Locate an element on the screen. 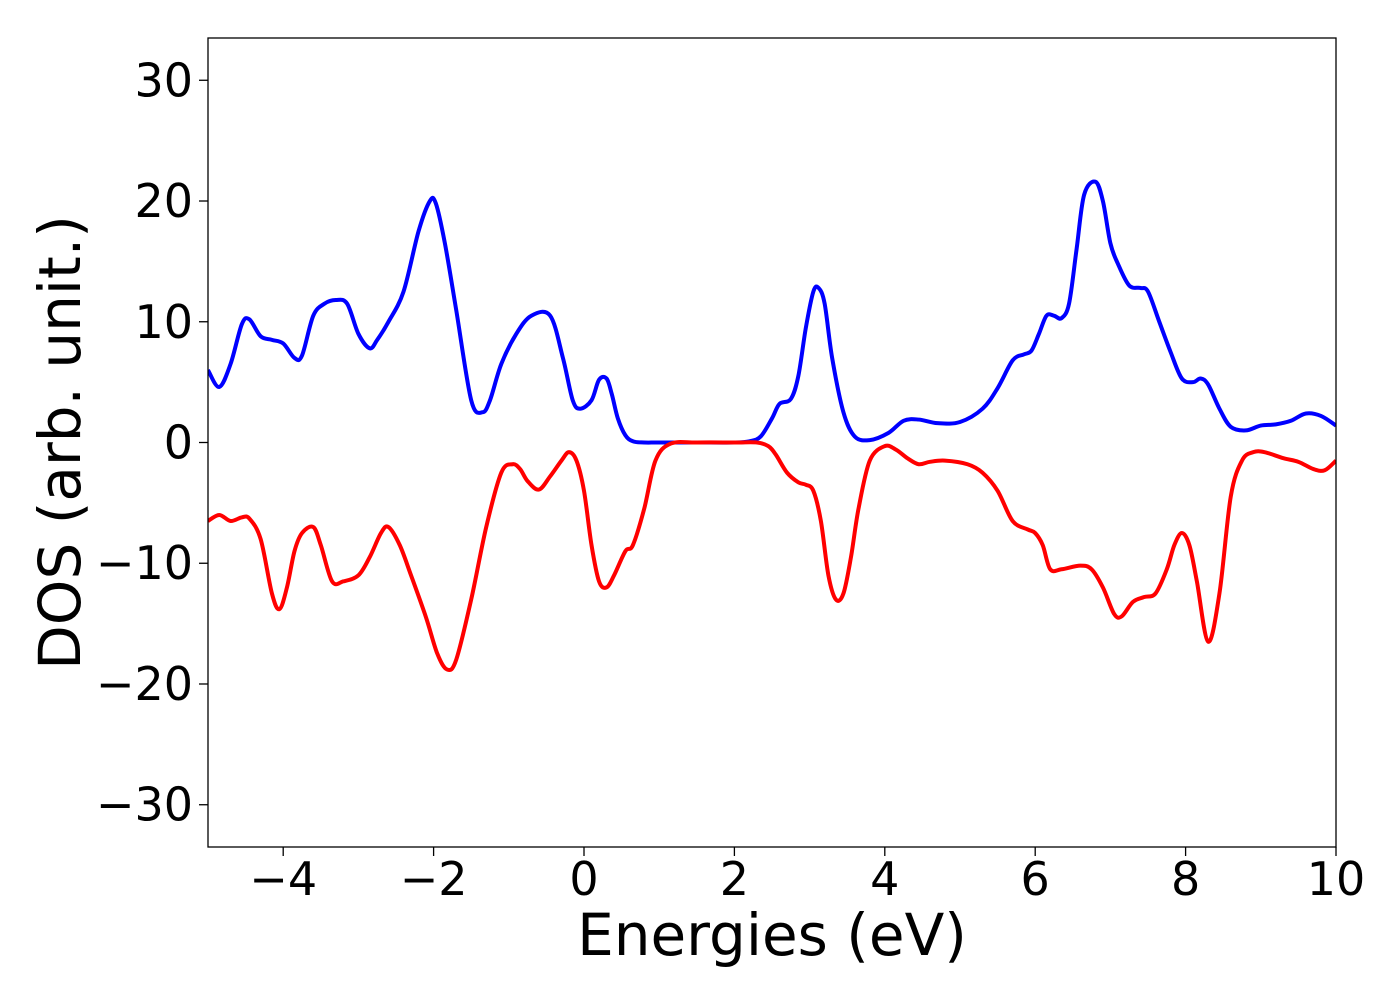  y-tick-label: 0 is located at coordinates (178, 443).